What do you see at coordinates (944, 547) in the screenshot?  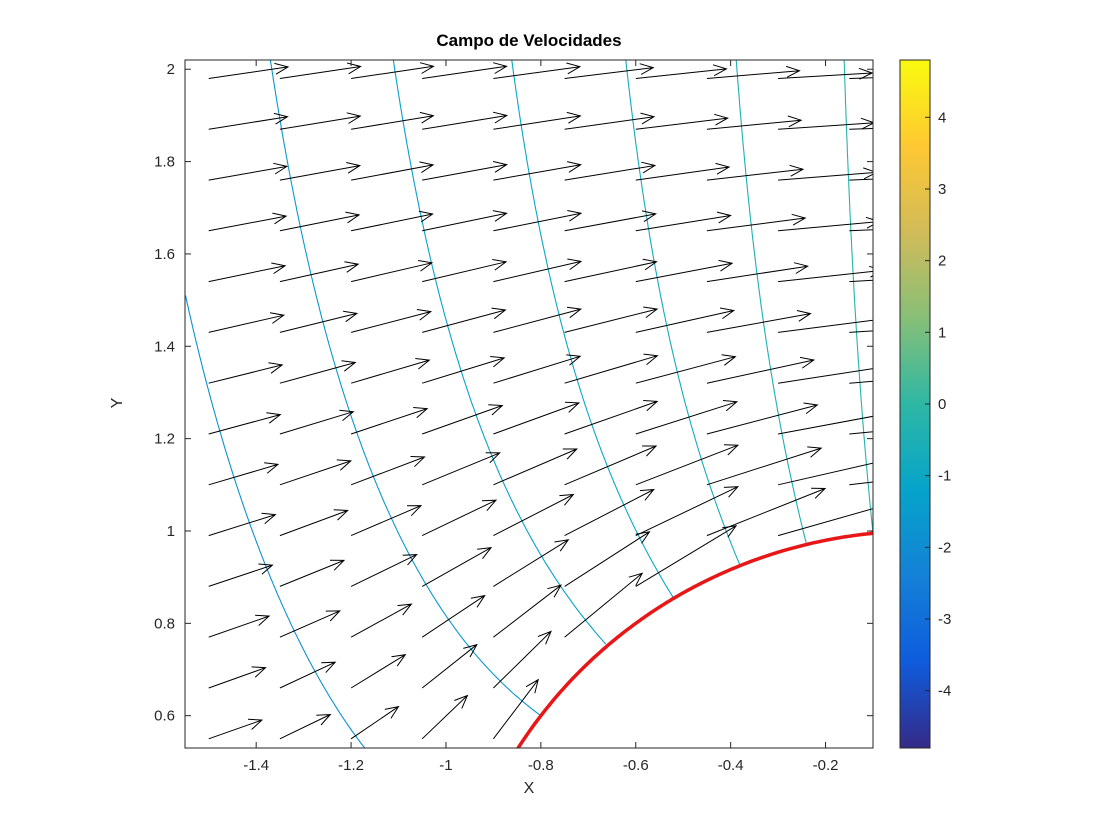 I see `colorbar-tick-label: -2` at bounding box center [944, 547].